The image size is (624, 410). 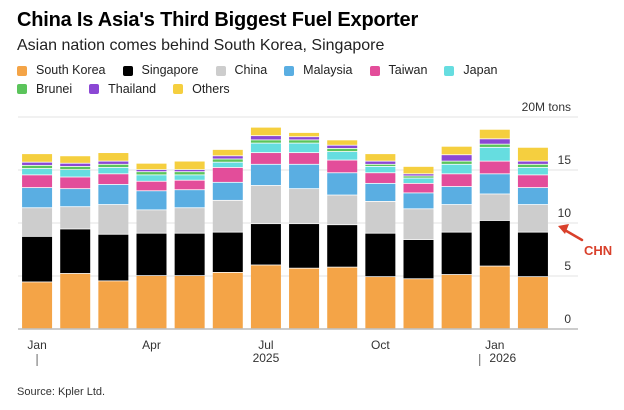 What do you see at coordinates (318, 70) in the screenshot?
I see `legend-item-malaysia: Malaysia` at bounding box center [318, 70].